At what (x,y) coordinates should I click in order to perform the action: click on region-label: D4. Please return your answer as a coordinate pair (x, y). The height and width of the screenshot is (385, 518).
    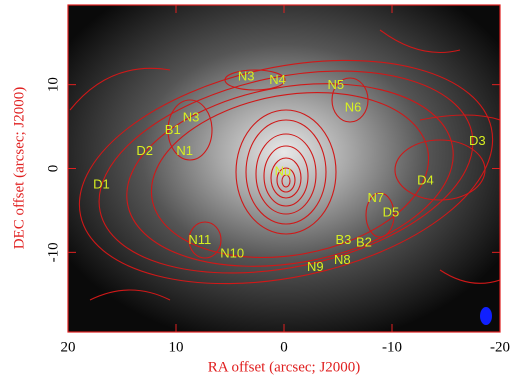
    Looking at the image, I should click on (425, 180).